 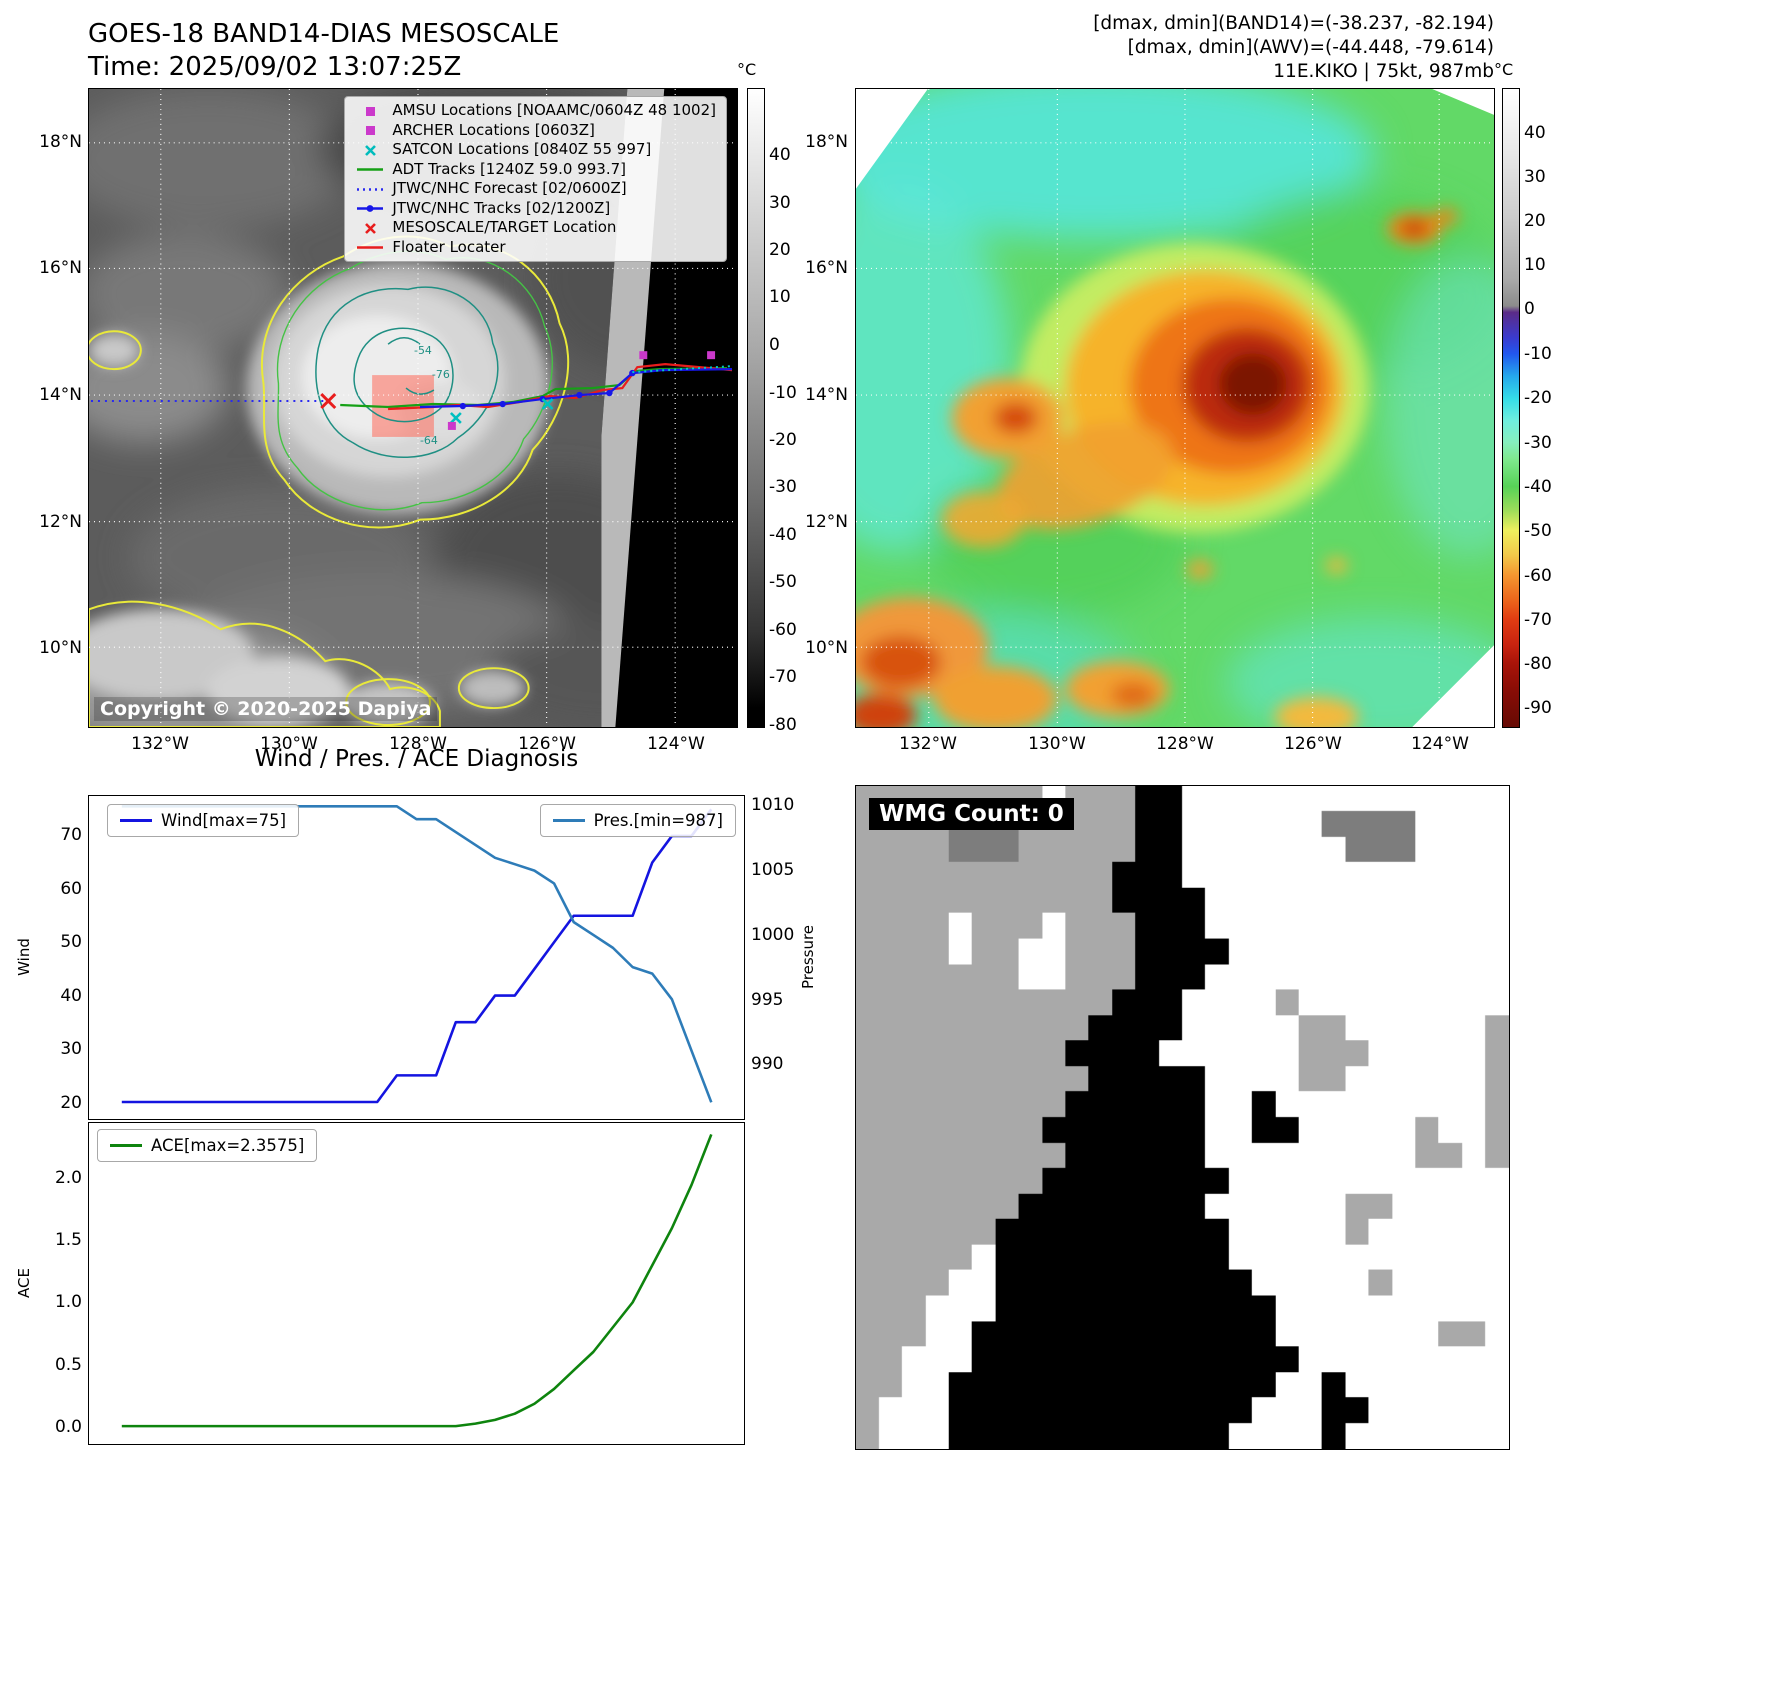 I want to click on series-line, so click(x=417, y=956).